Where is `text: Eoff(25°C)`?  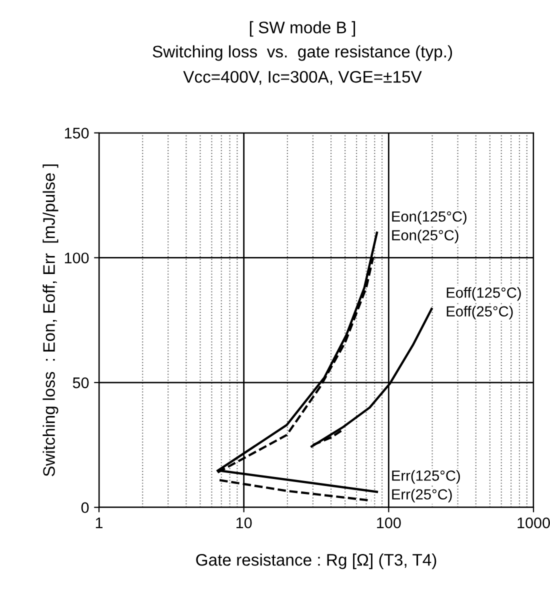
text: Eoff(25°C) is located at coordinates (479, 313).